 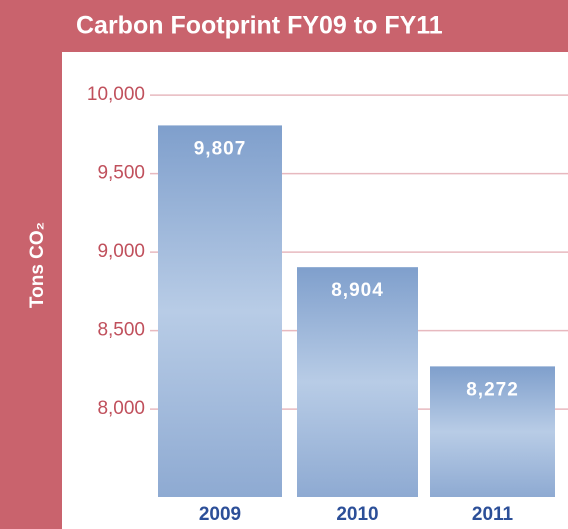 What do you see at coordinates (121, 251) in the screenshot?
I see `y-tick-label: 9,000` at bounding box center [121, 251].